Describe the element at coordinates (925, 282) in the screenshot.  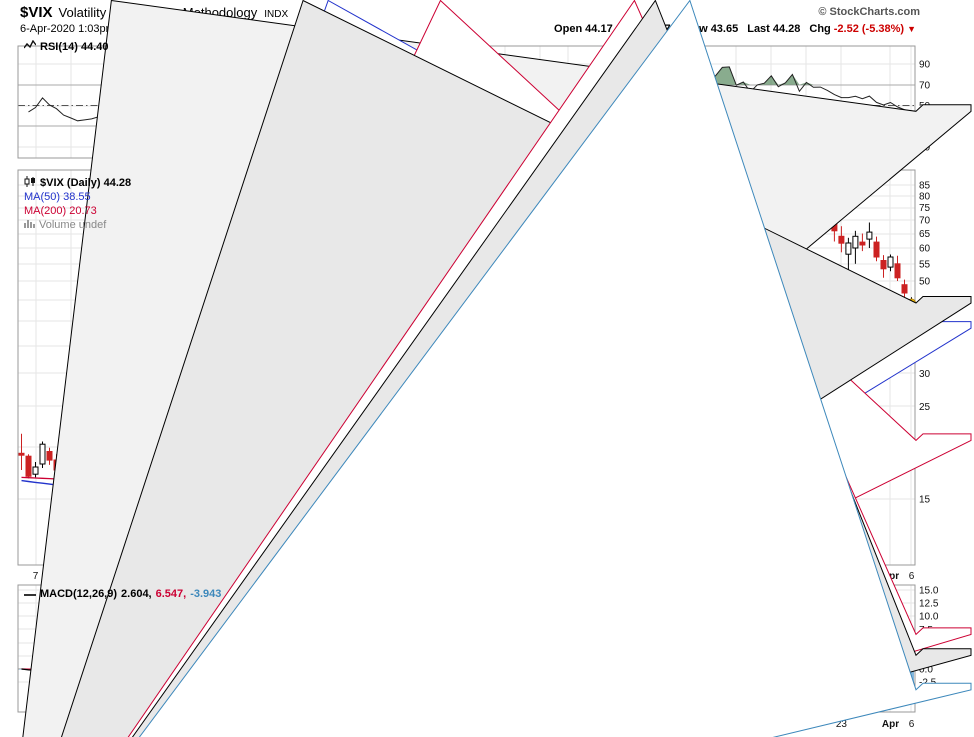
I see `svg-text: 50` at that location.